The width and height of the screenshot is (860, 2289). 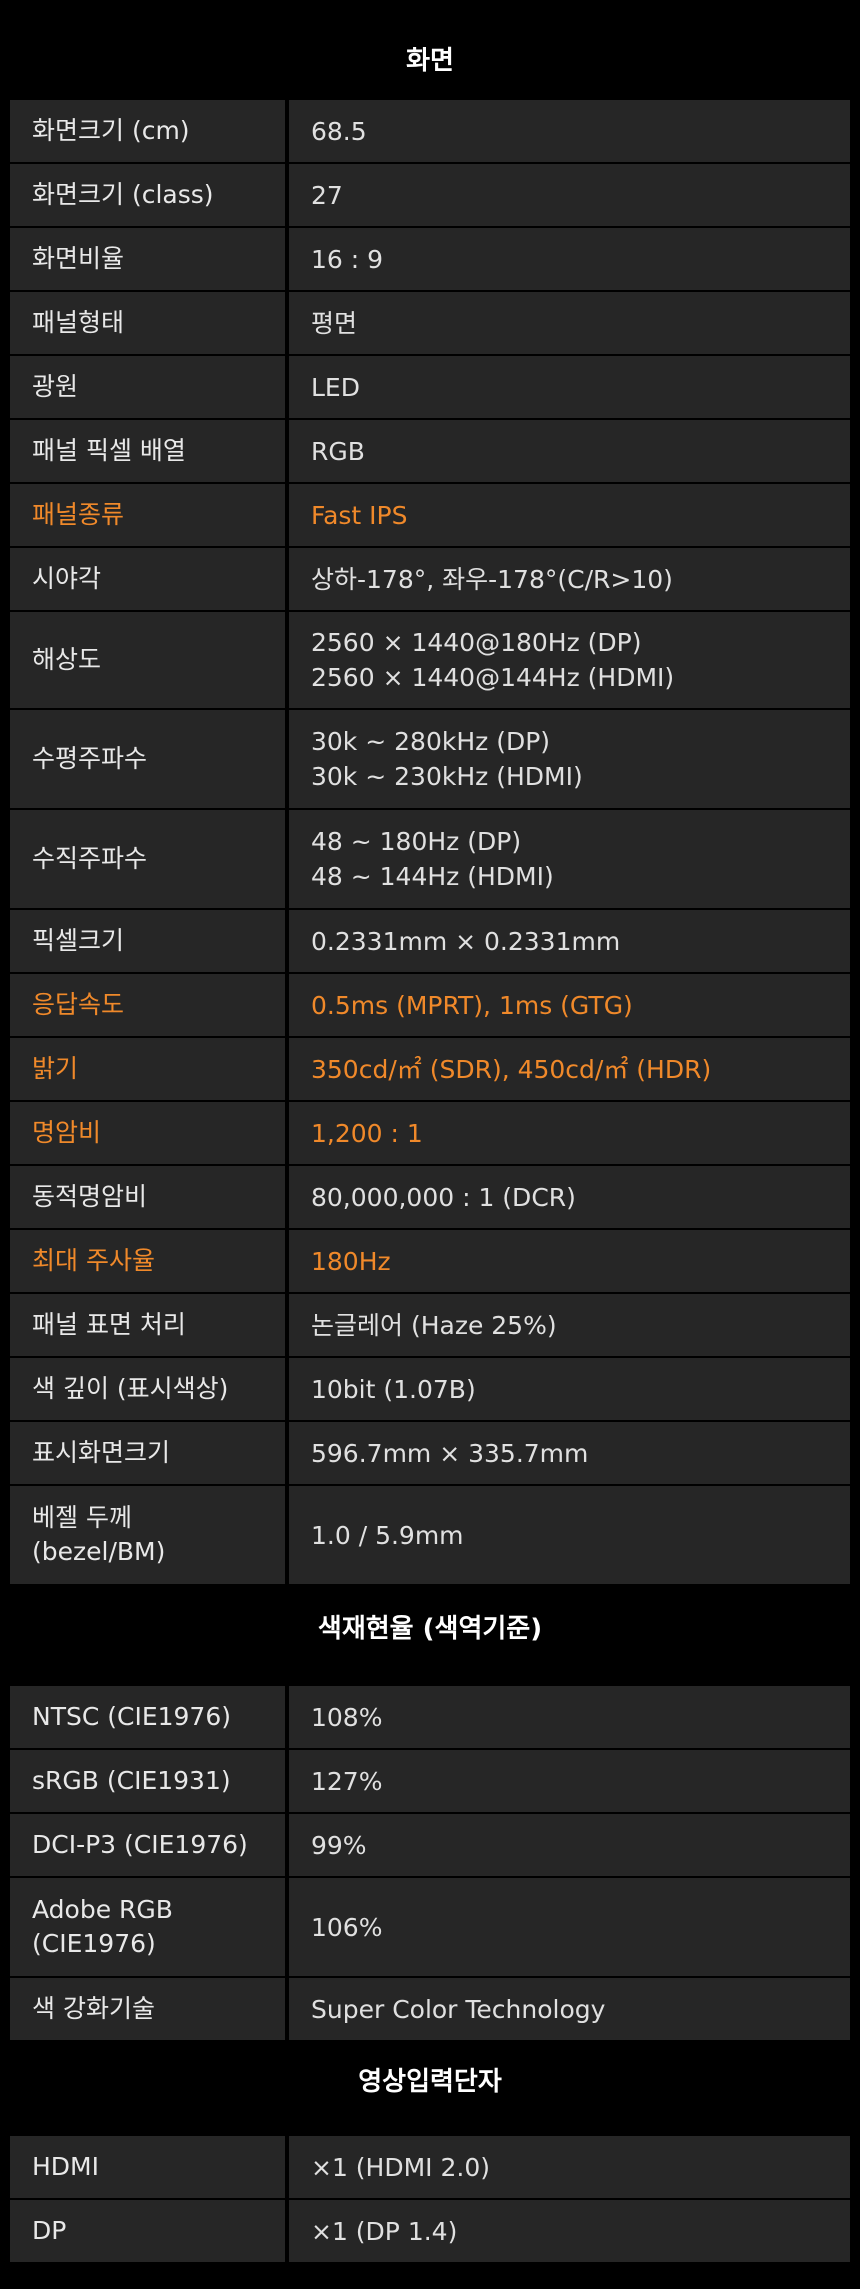 What do you see at coordinates (569, 1781) in the screenshot?
I see `spec-value: 127%` at bounding box center [569, 1781].